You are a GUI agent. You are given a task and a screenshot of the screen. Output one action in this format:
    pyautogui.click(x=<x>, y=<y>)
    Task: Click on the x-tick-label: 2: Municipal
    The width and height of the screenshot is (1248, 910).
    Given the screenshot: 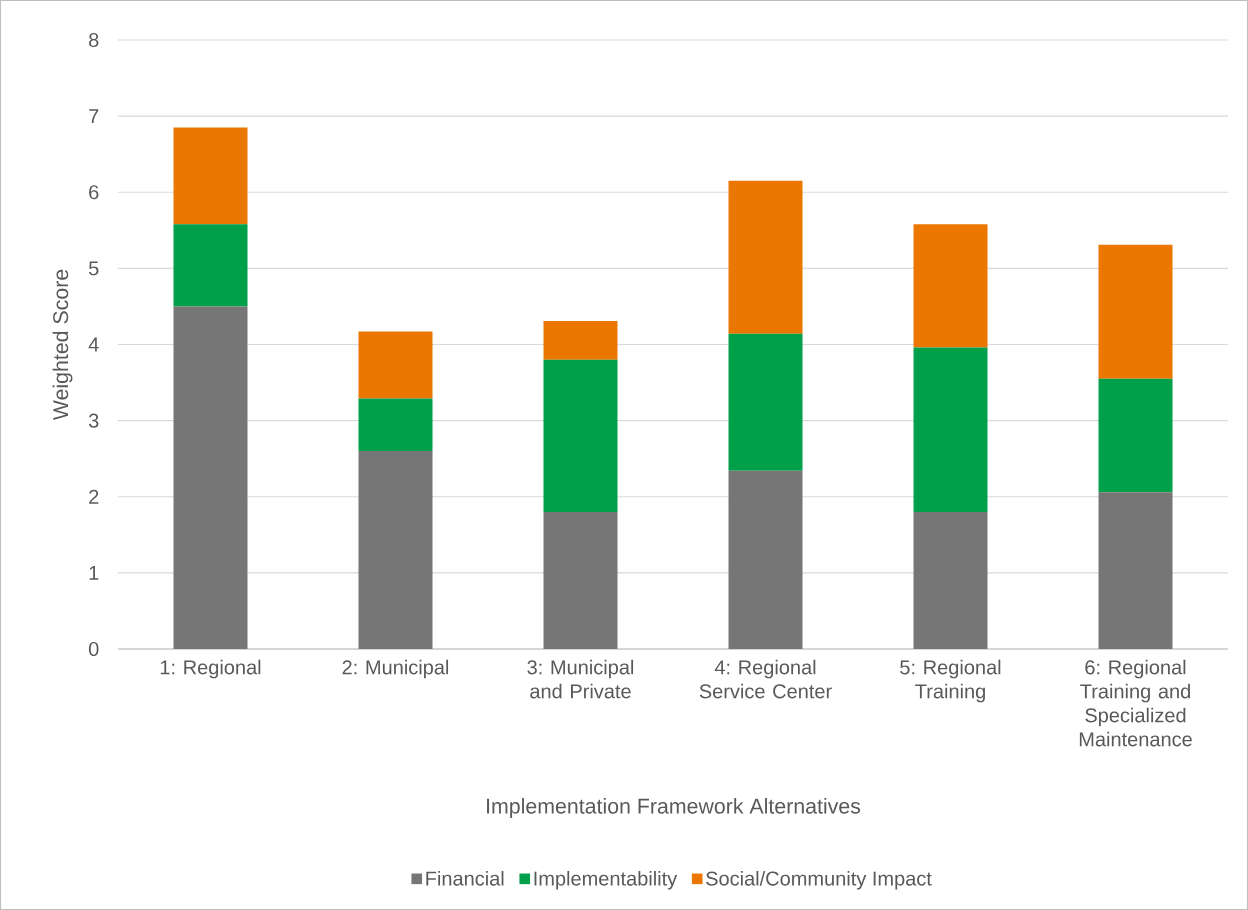 What is the action you would take?
    pyautogui.click(x=395, y=669)
    